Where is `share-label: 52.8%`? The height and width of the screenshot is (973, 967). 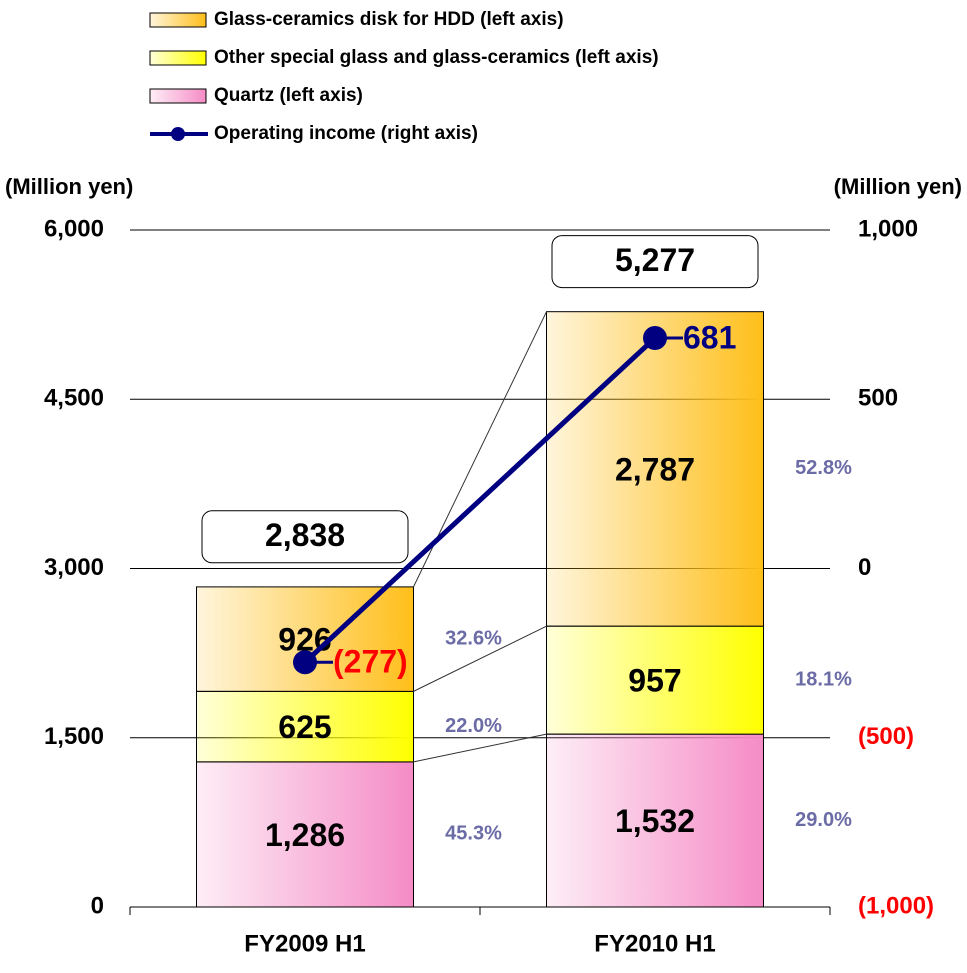
share-label: 52.8% is located at coordinates (823, 468).